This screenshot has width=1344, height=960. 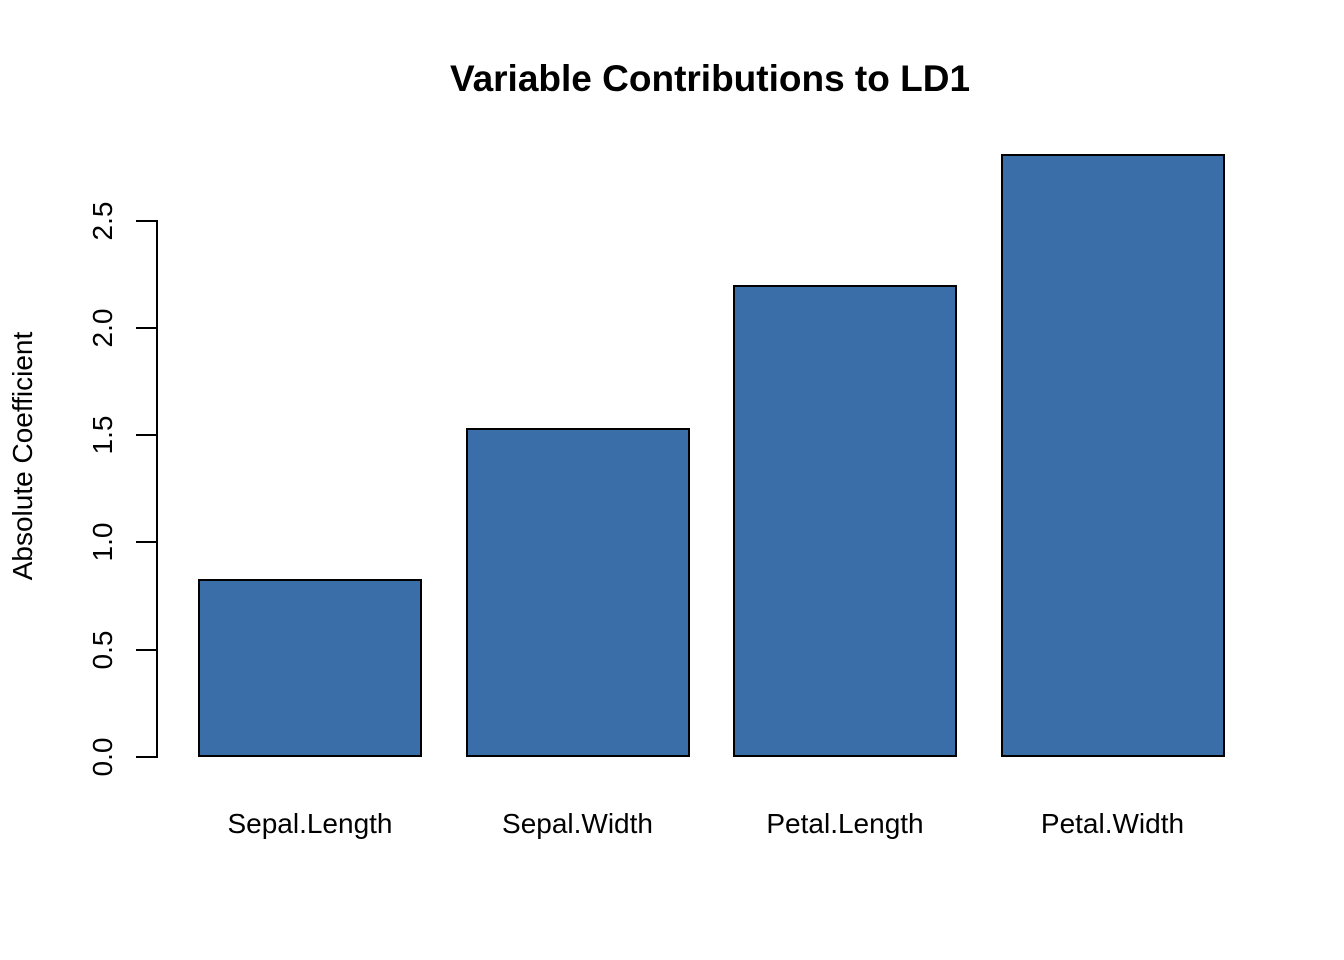 What do you see at coordinates (845, 520) in the screenshot?
I see `bar-petal-length` at bounding box center [845, 520].